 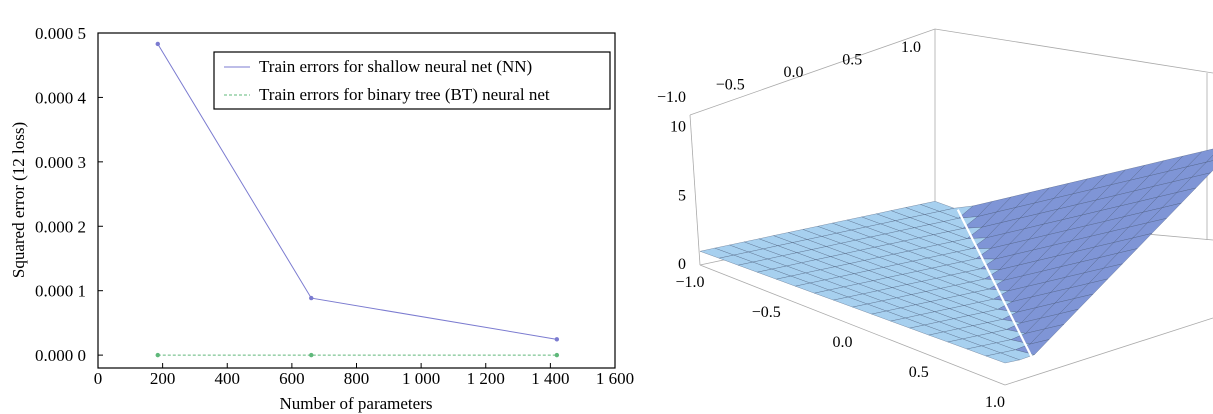 I want to click on y-tick-label: 0.000 4, so click(x=61, y=97).